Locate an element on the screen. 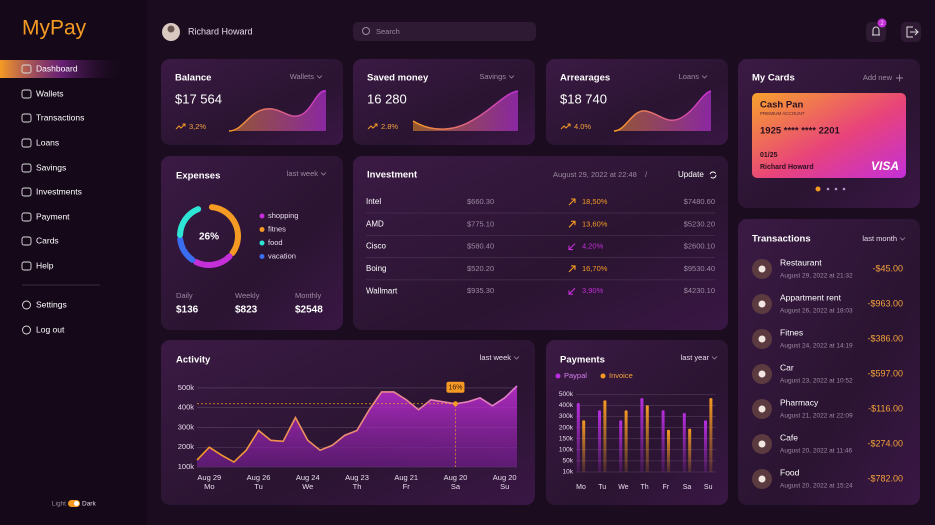  card-expiry: 01/25 is located at coordinates (769, 155).